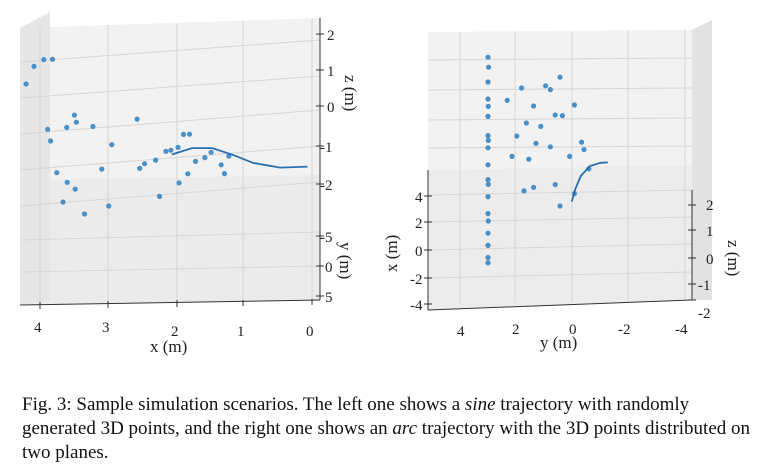  Describe the element at coordinates (329, 268) in the screenshot. I see `left-y-tick-label: 0` at that location.